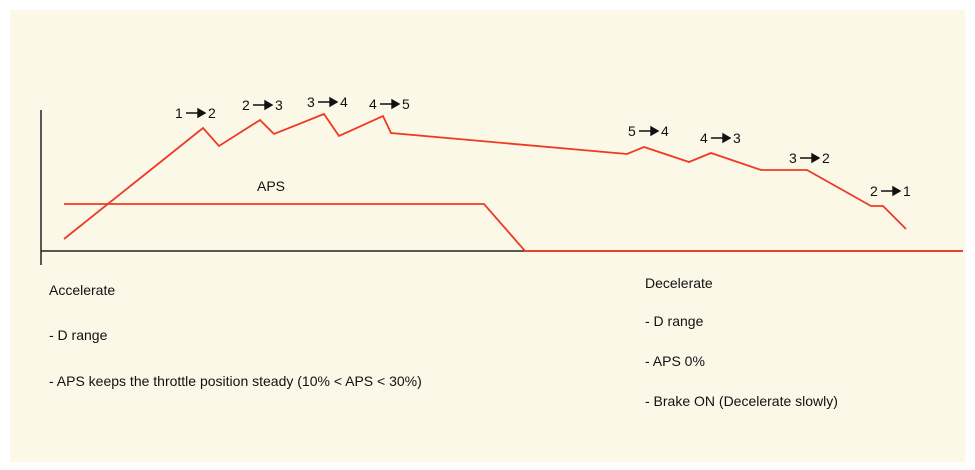  Describe the element at coordinates (632, 131) in the screenshot. I see `shift-from-gear: 5` at that location.